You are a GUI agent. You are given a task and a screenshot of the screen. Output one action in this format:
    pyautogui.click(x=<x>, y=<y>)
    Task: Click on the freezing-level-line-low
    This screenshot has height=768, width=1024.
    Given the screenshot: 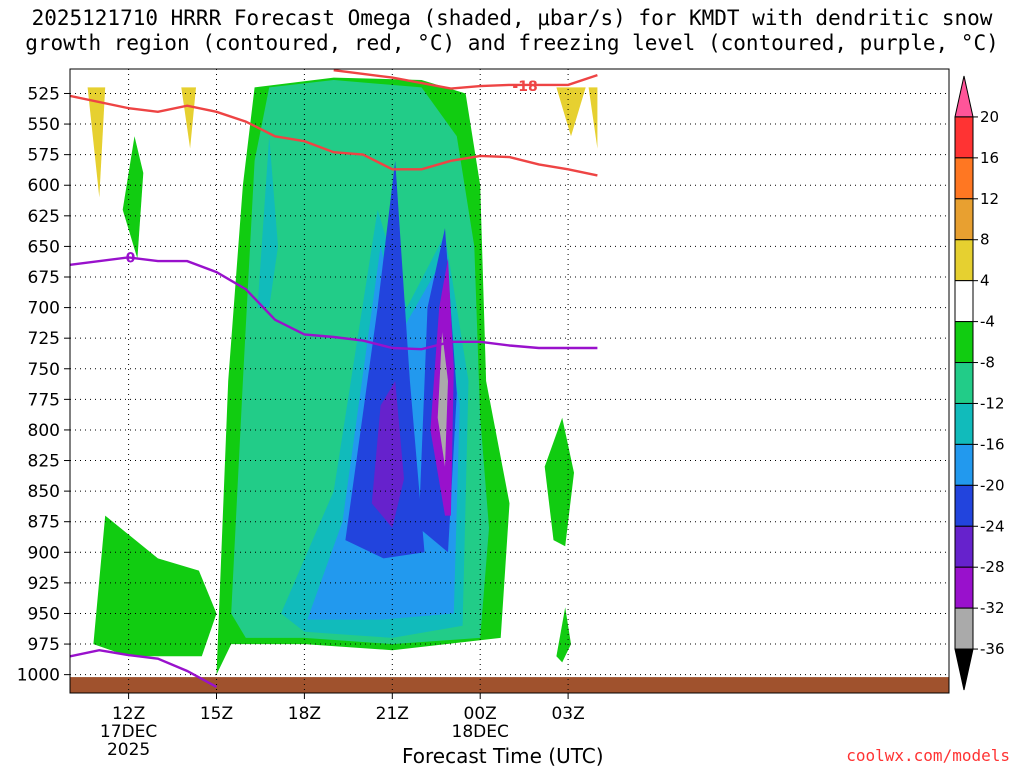 What is the action you would take?
    pyautogui.click(x=144, y=668)
    